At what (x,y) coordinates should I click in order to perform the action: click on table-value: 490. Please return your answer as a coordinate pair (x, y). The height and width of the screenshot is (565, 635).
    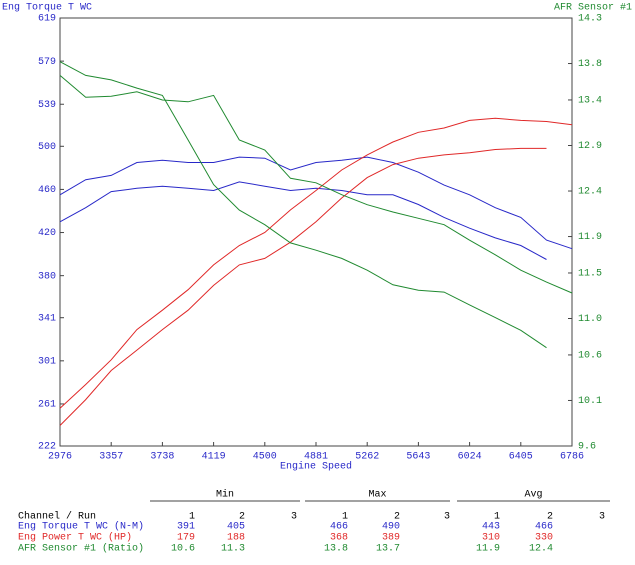
    Looking at the image, I should click on (391, 527).